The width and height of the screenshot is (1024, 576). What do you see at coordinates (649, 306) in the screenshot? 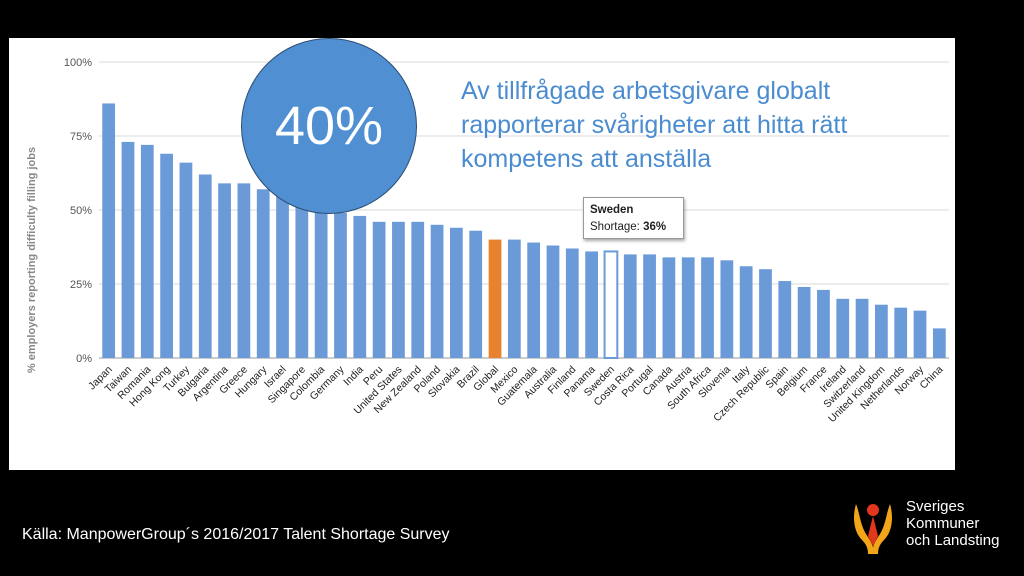
I see `bar-portugal` at bounding box center [649, 306].